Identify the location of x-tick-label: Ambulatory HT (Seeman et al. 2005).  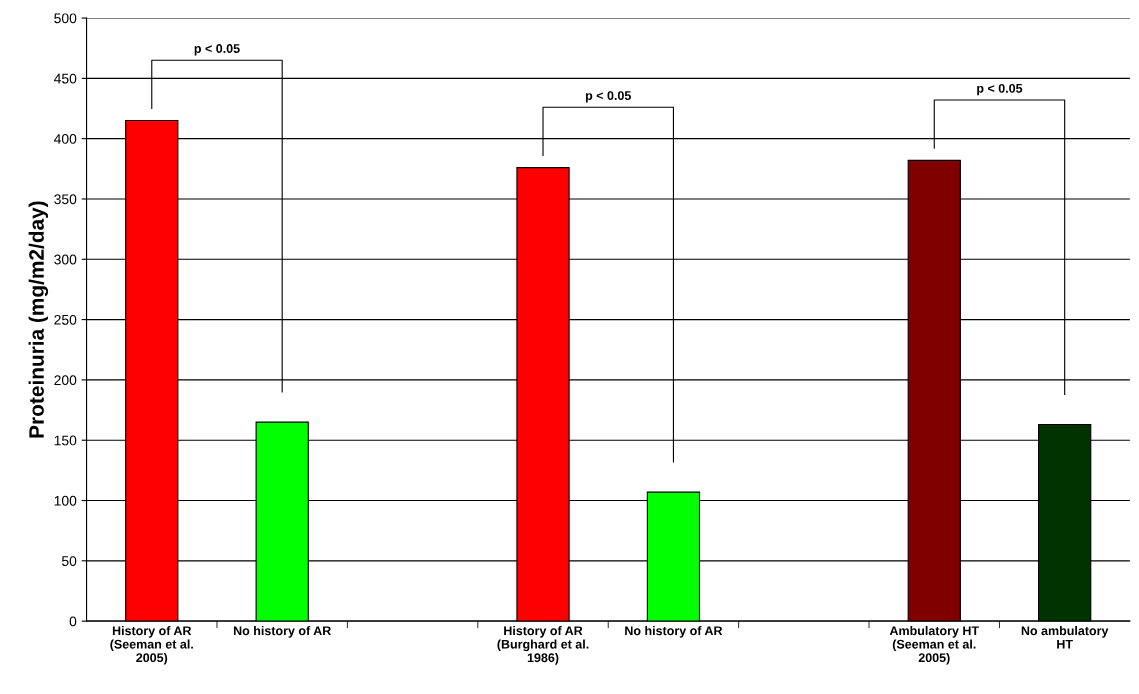
(934, 645).